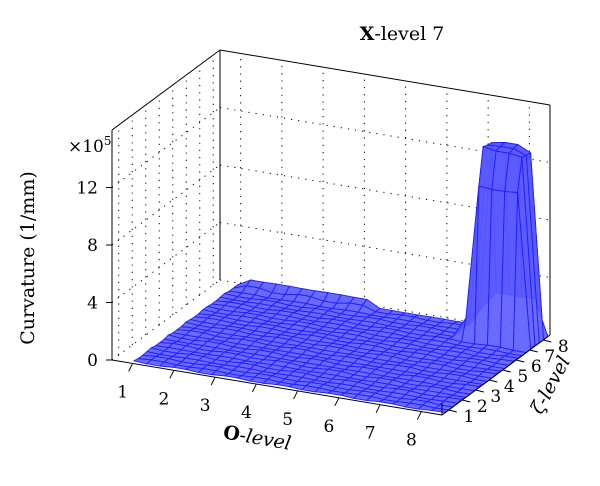 This screenshot has height=486, width=600. Describe the element at coordinates (277, 387) in the screenshot. I see `x-axis-line` at that location.